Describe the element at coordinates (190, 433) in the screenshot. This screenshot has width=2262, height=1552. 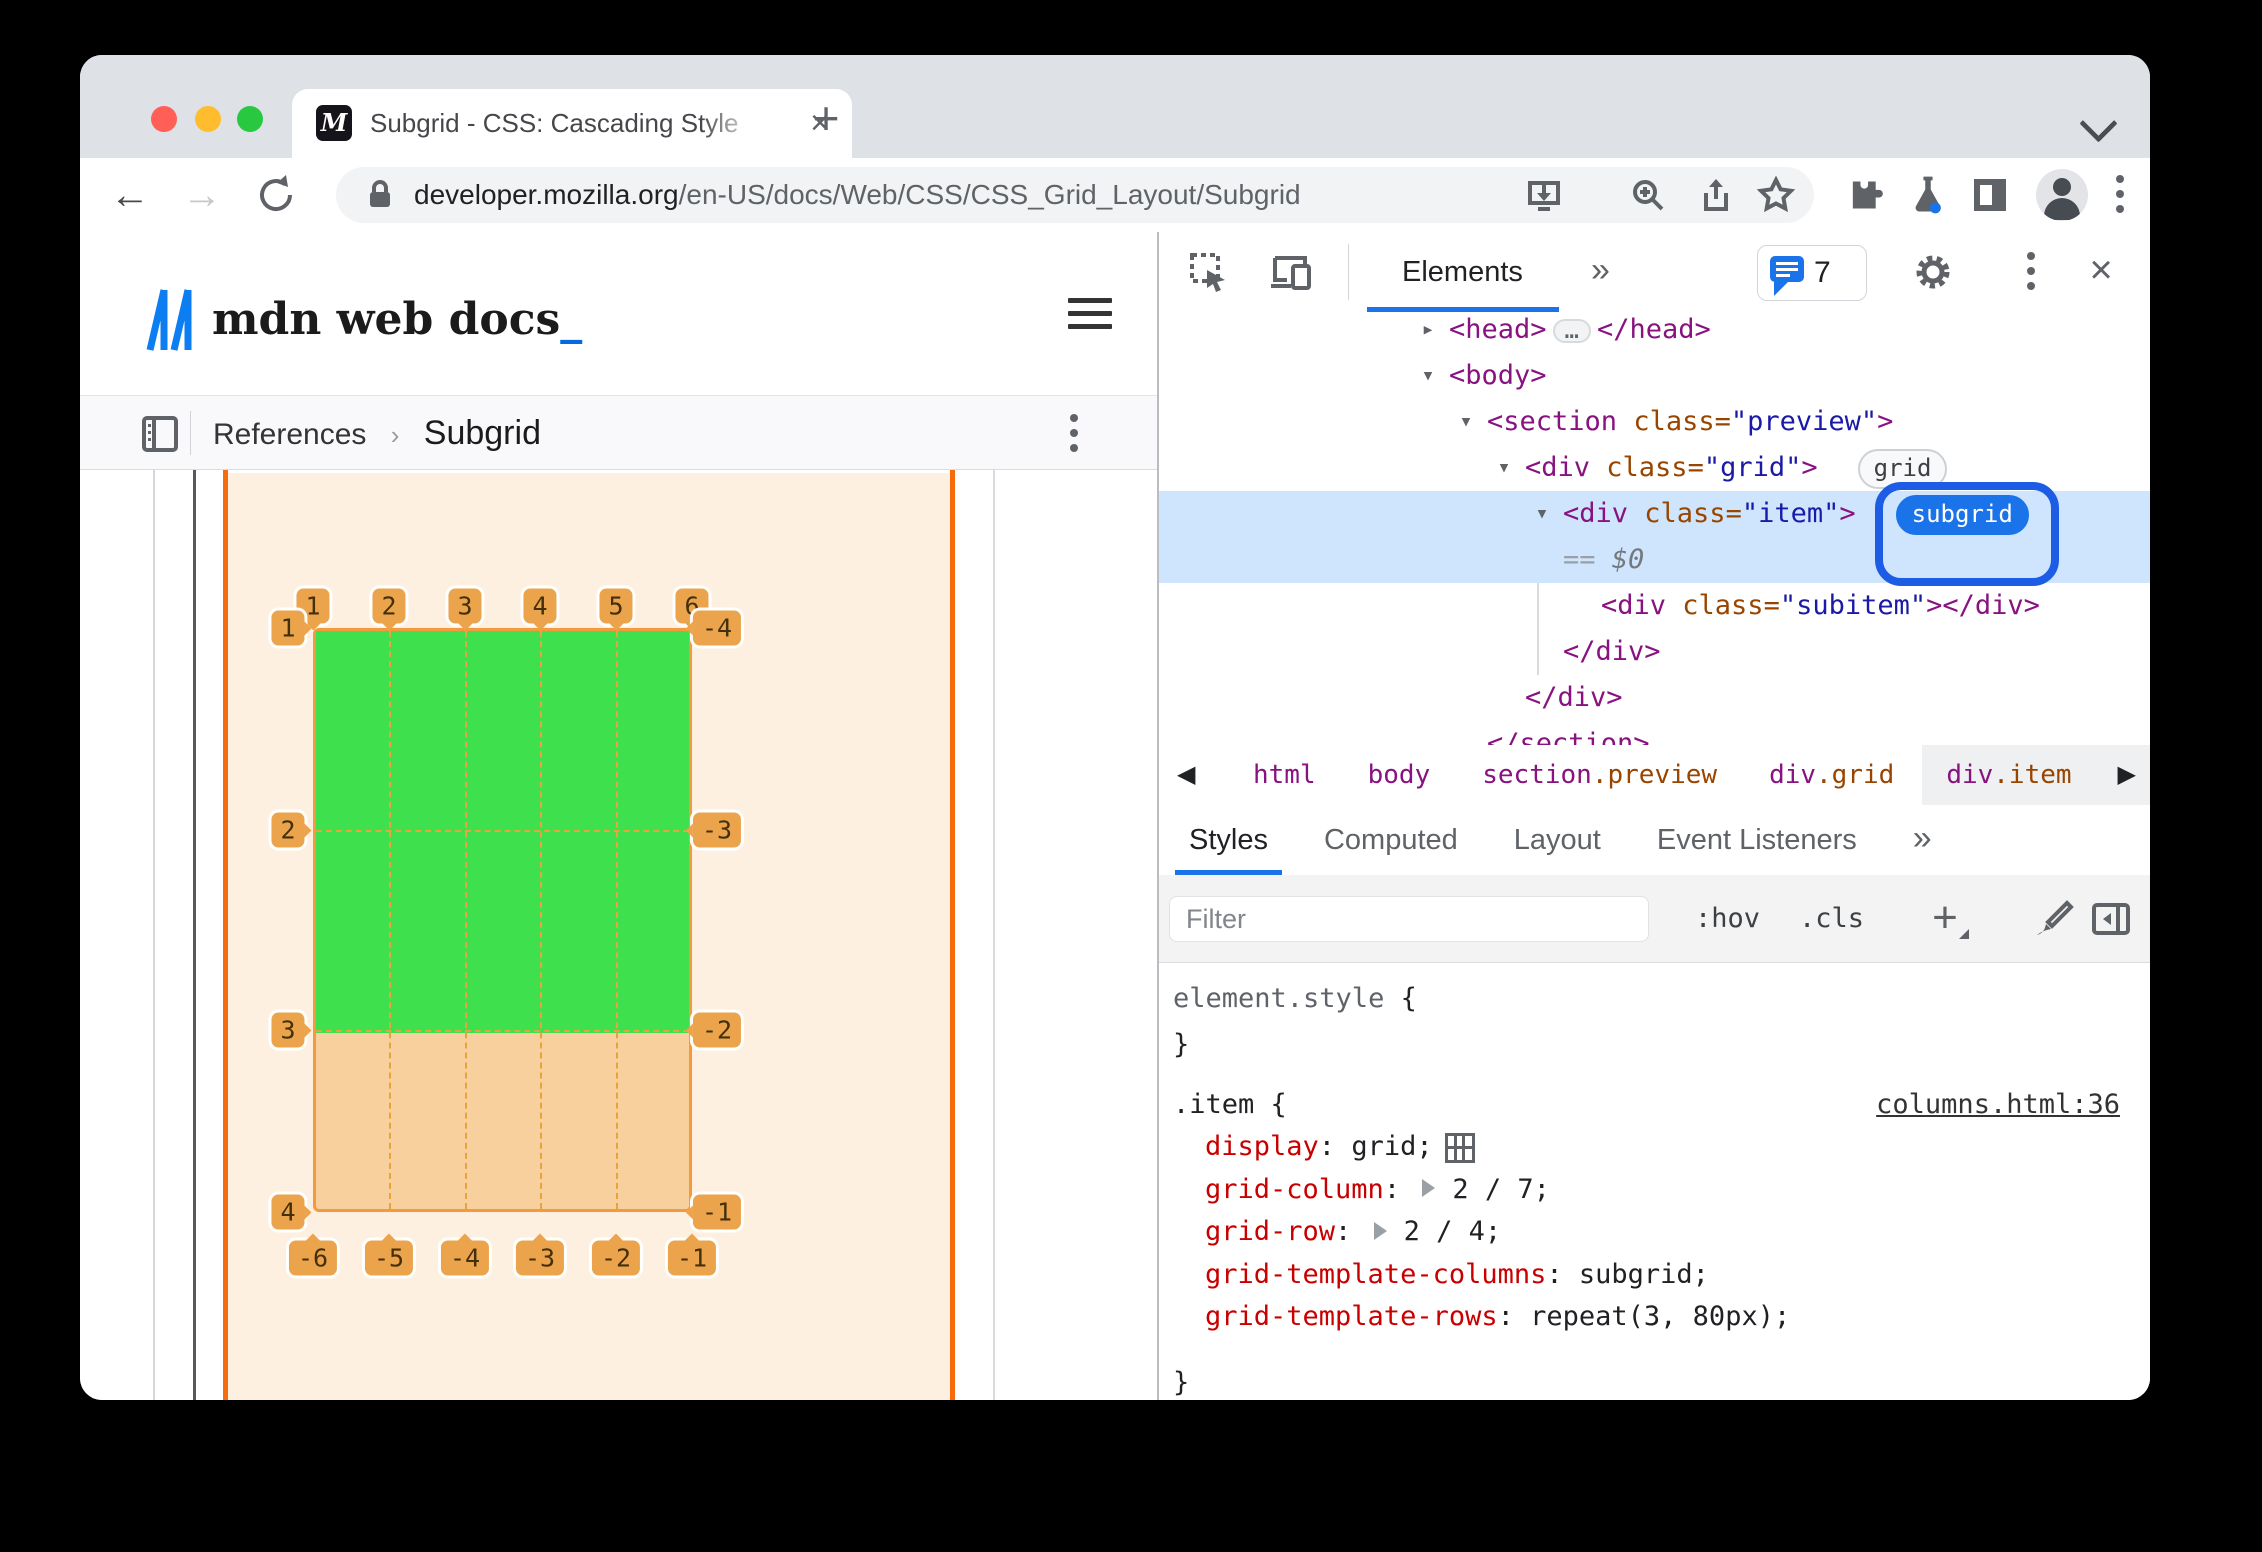
I see `toolbar-divider` at that location.